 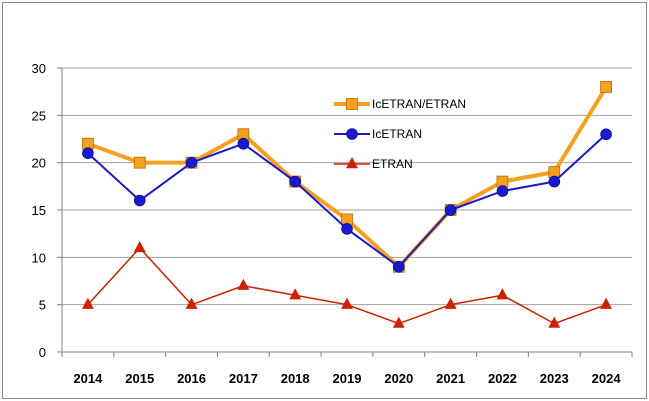 I want to click on x-tick-label: 2015, so click(x=139, y=378).